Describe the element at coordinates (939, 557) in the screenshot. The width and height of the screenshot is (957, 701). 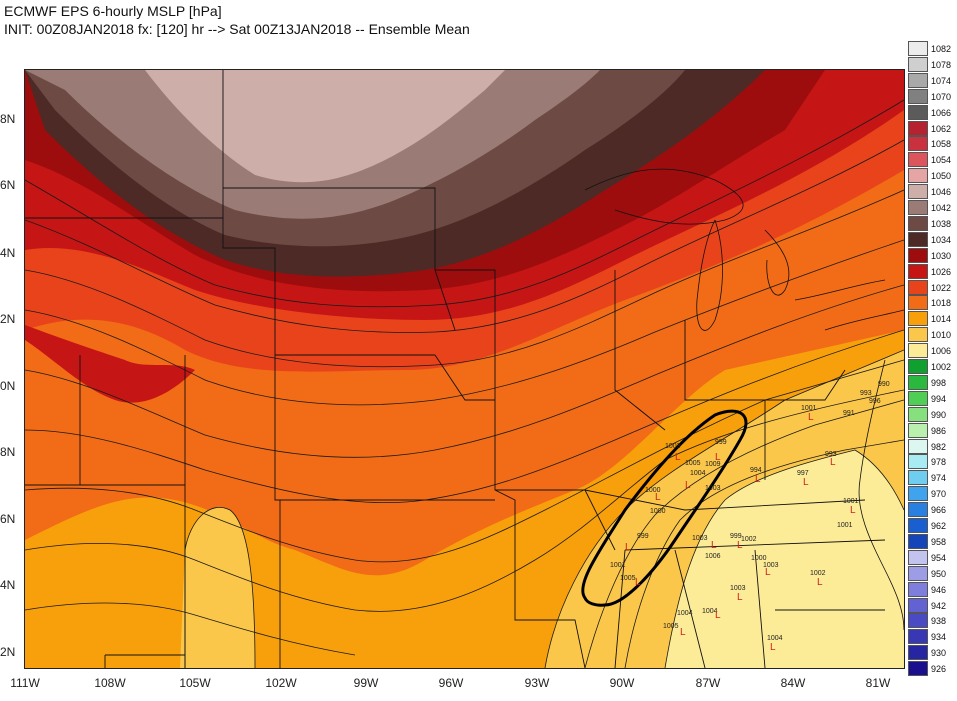
I see `legend-label: 954` at that location.